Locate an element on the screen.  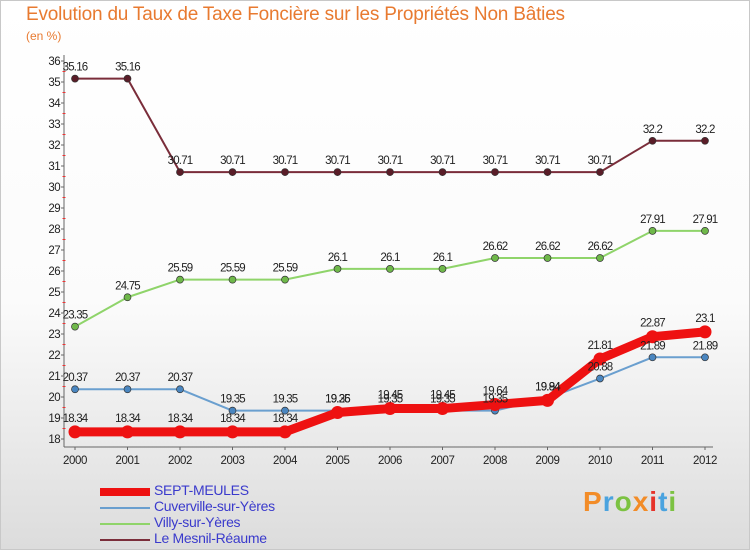
data-label-cuverville-sur-yeres-2011: 21.89 is located at coordinates (652, 346).